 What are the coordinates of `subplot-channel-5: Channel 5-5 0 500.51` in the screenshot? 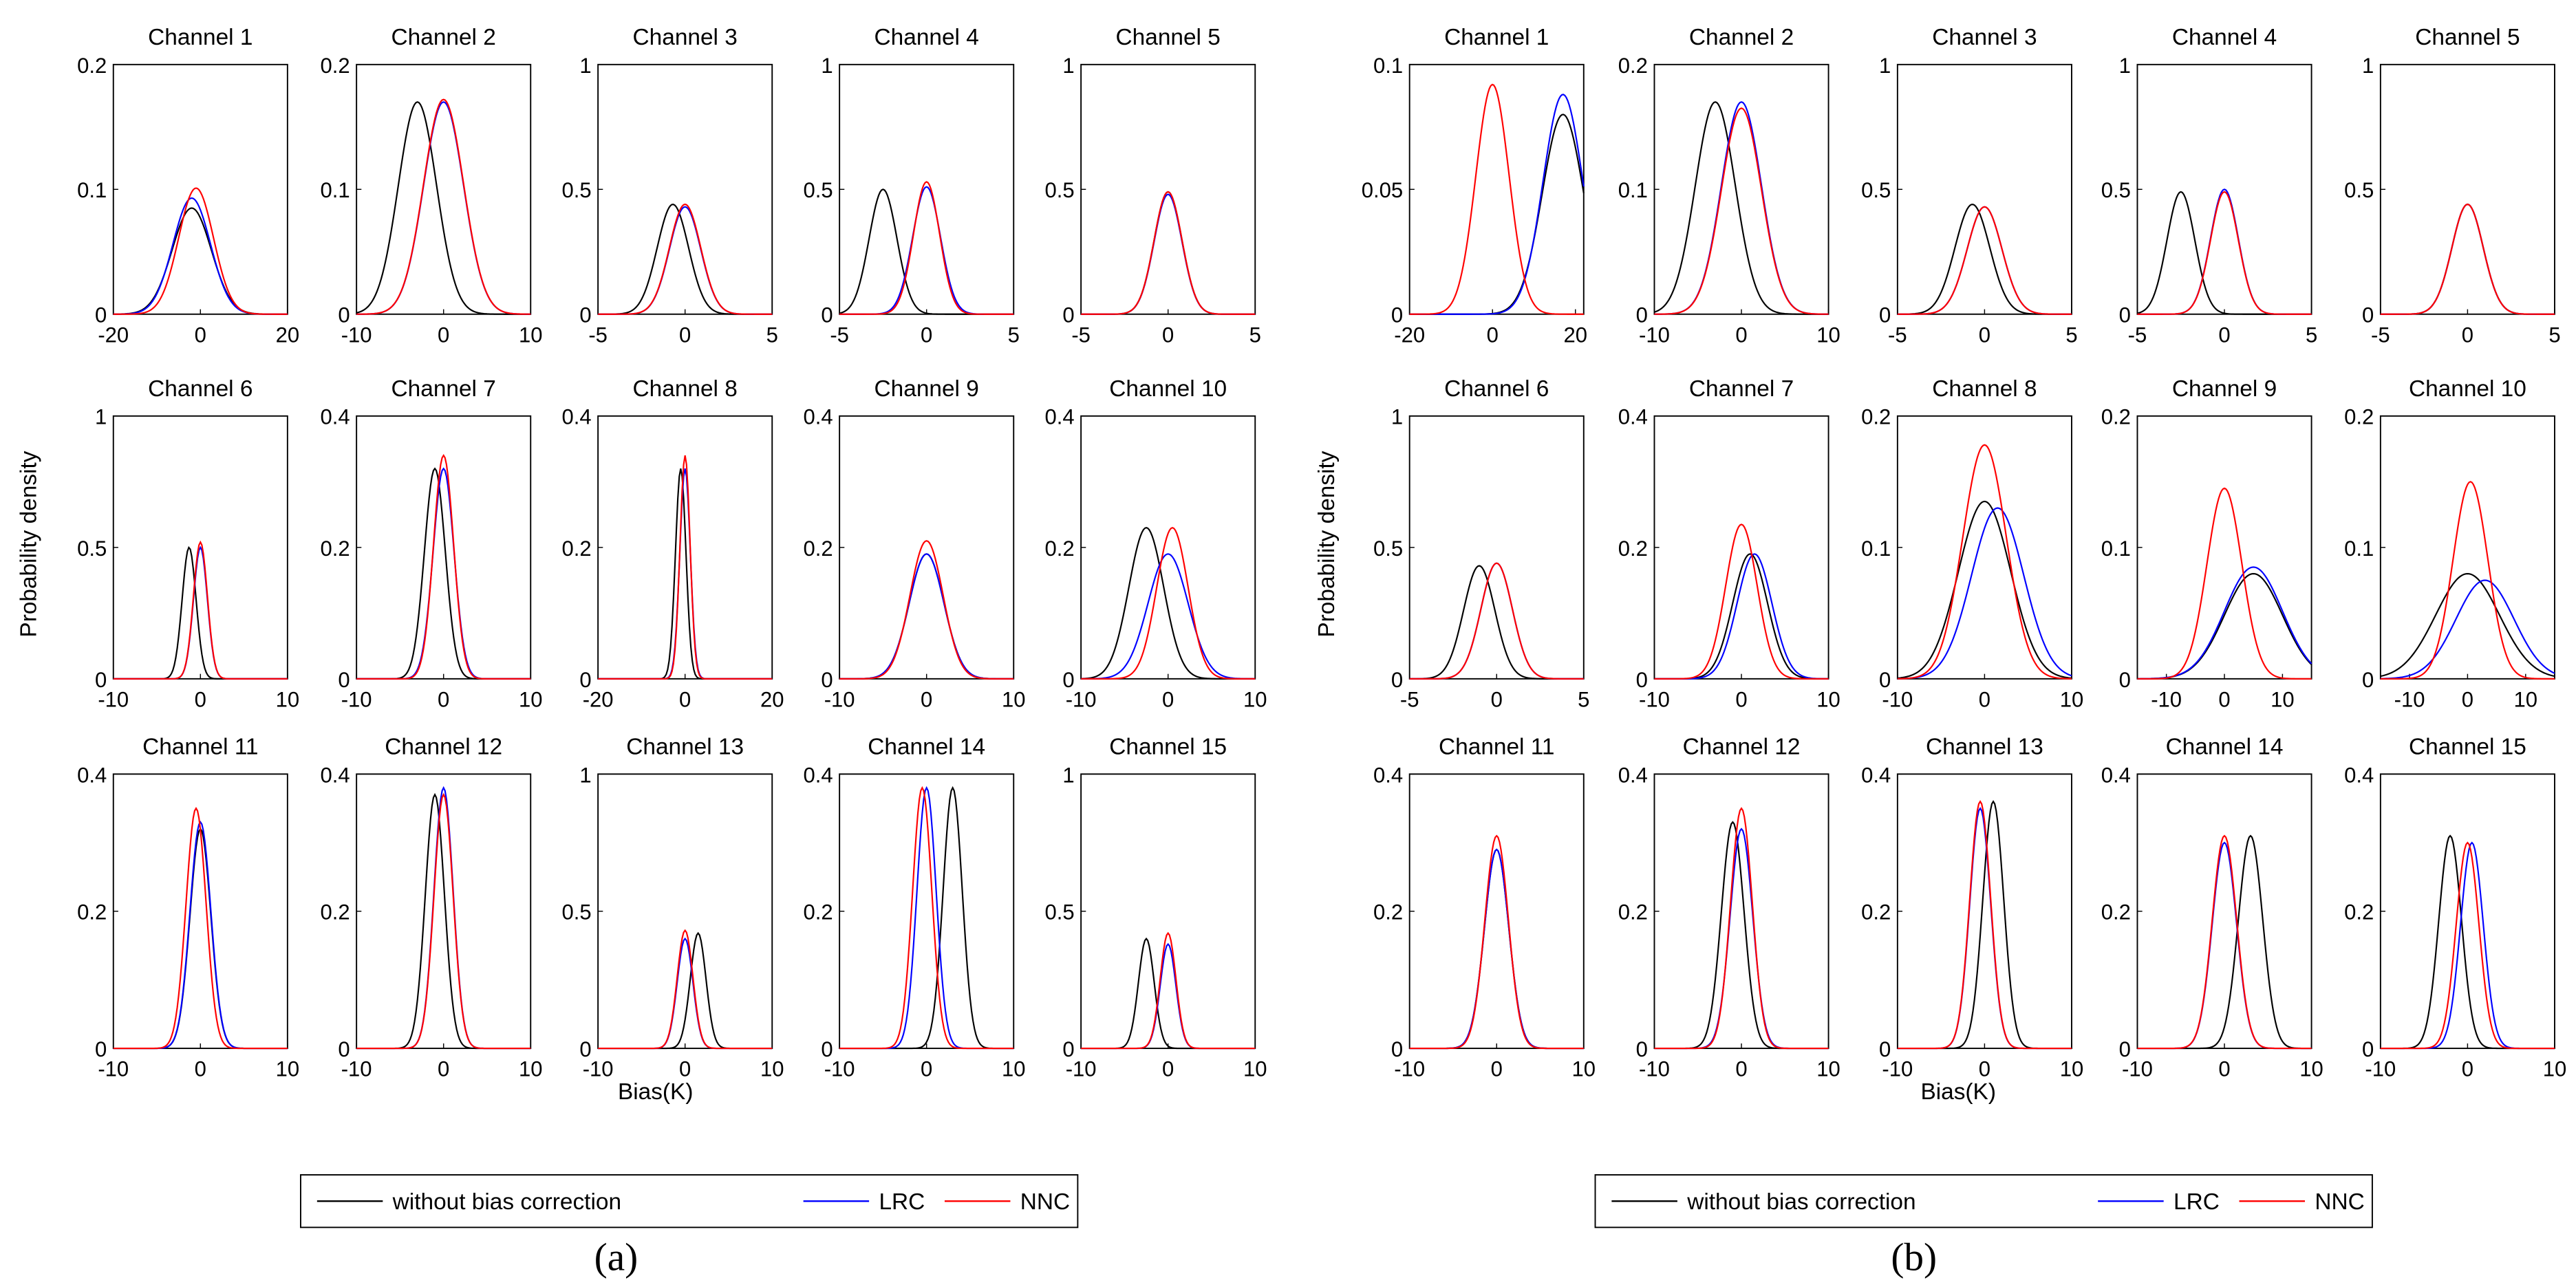 It's located at (2452, 186).